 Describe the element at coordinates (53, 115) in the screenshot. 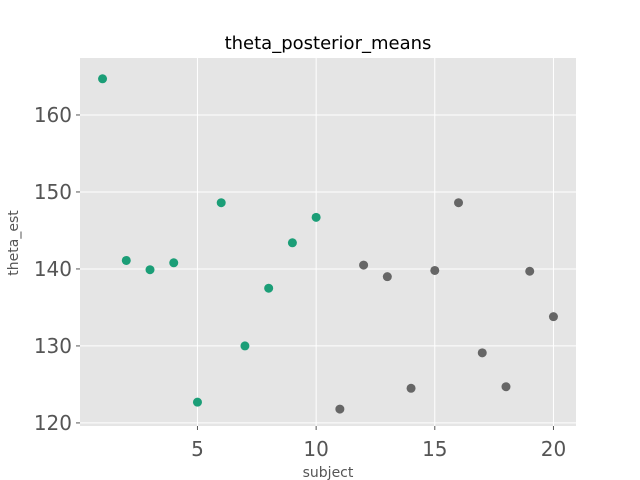

I see `y-tick-label: 160` at that location.